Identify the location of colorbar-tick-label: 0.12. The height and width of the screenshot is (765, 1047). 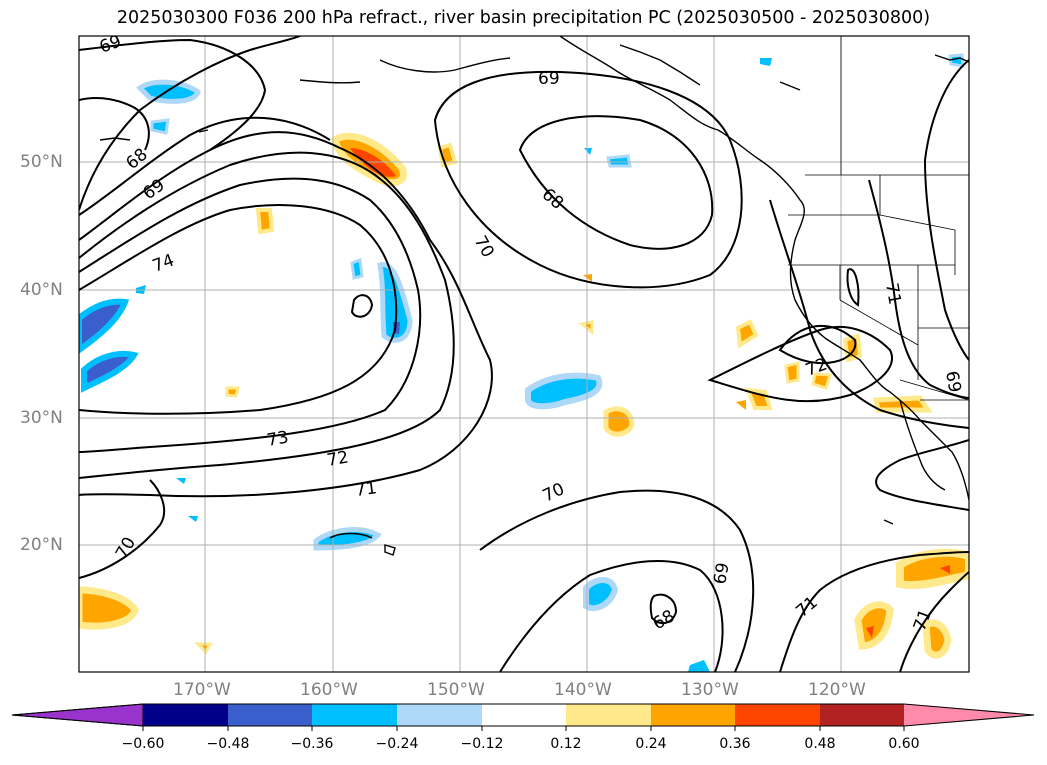
(566, 744).